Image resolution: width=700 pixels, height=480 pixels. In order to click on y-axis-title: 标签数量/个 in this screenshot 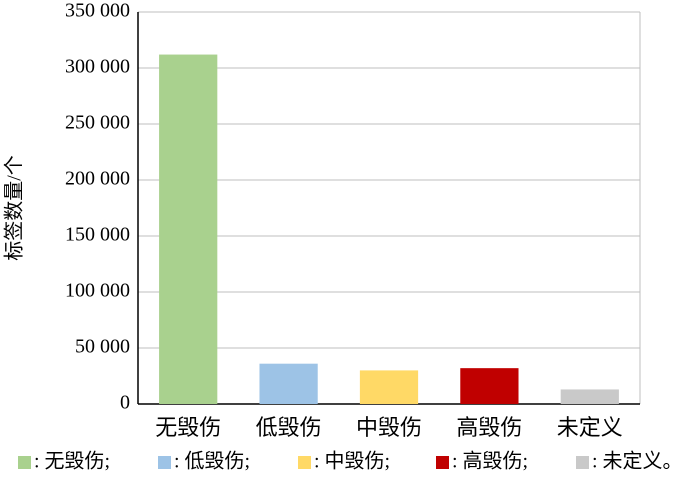, I will do `click(14, 208)`.